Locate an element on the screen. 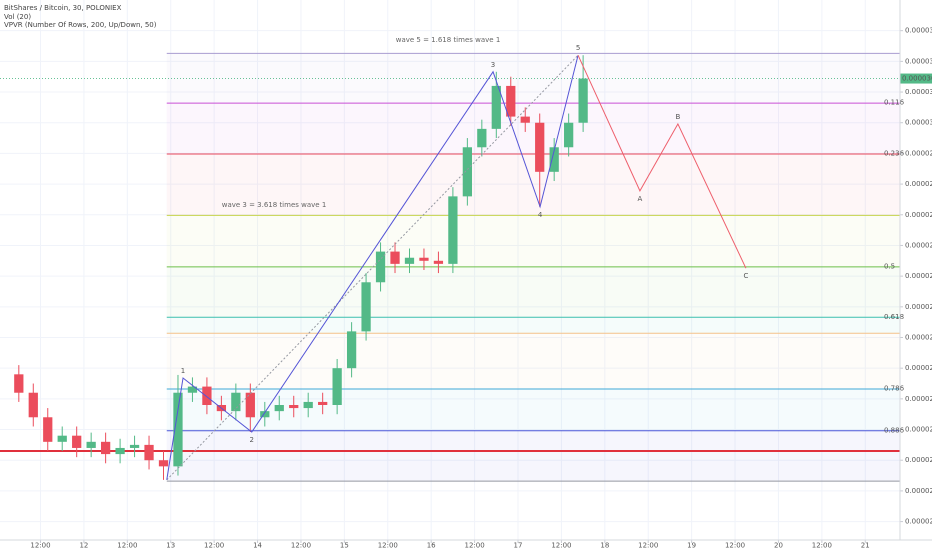  x-tick-label: 19 is located at coordinates (691, 546).